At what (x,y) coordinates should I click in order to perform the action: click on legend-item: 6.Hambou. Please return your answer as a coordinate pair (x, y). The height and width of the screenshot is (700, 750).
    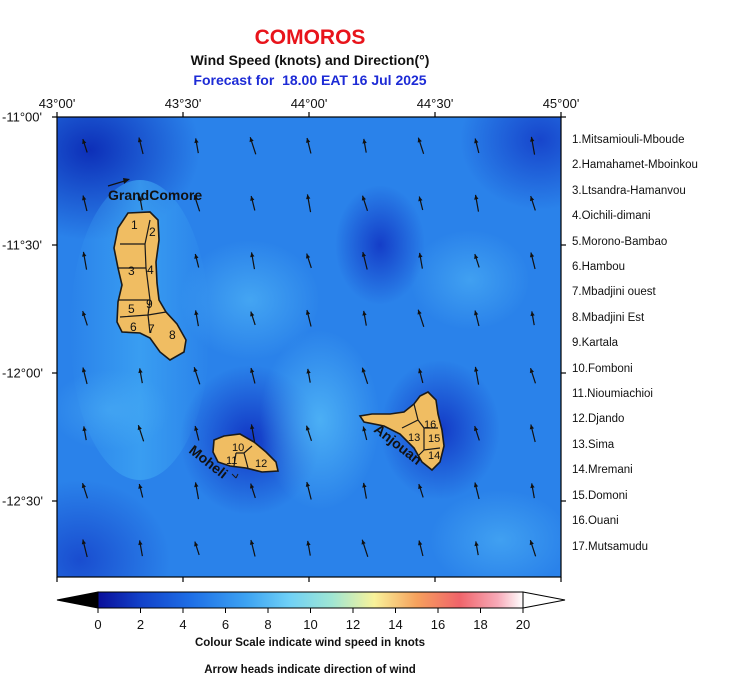
    Looking at the image, I should click on (599, 267).